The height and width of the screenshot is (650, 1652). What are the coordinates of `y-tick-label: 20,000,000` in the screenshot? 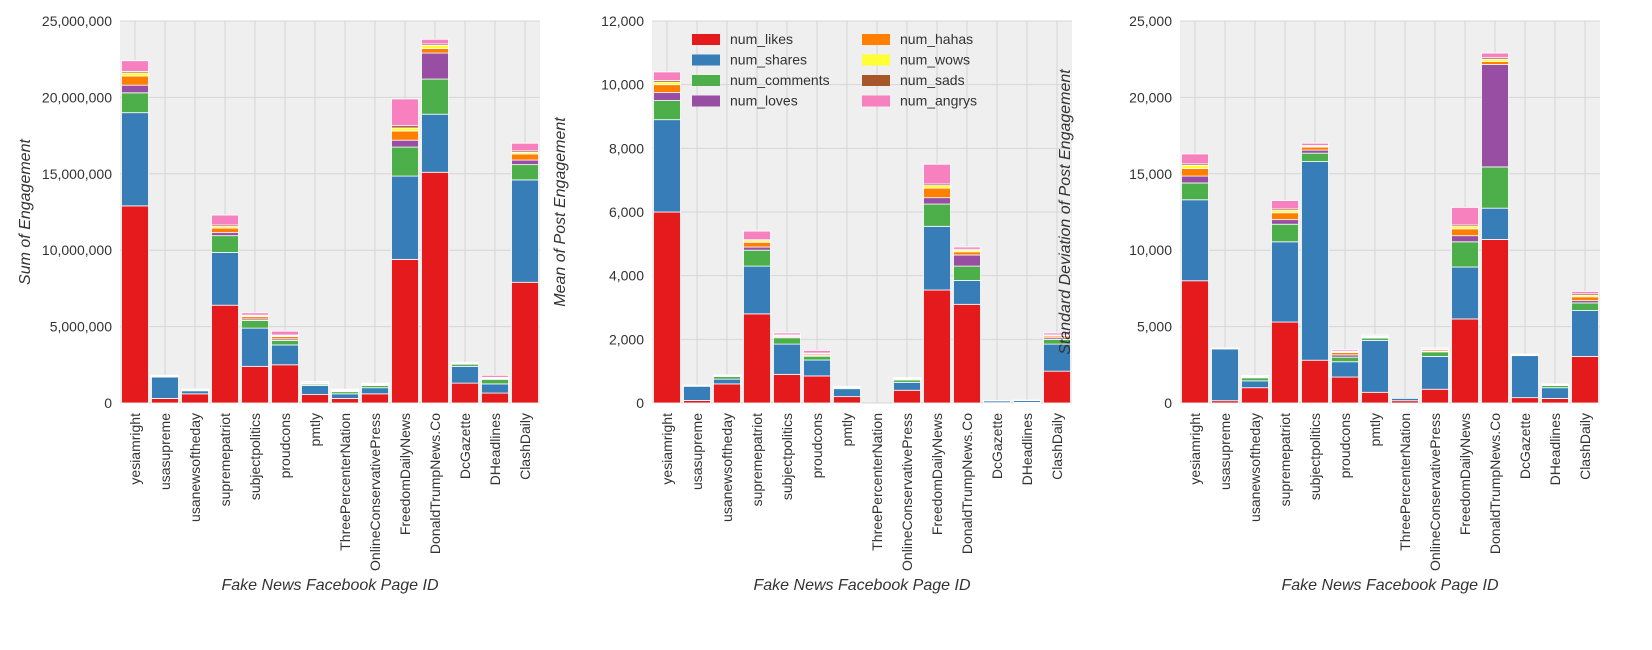 It's located at (77, 97).